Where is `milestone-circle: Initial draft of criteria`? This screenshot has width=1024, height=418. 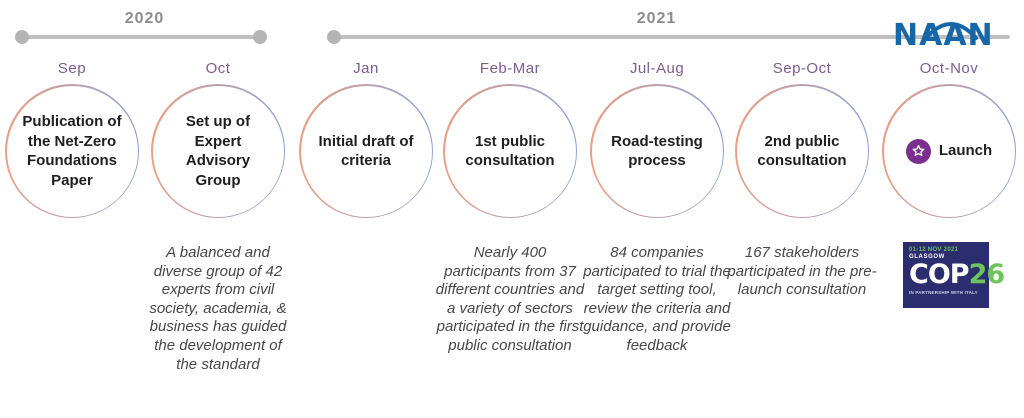
milestone-circle: Initial draft of criteria is located at coordinates (366, 151).